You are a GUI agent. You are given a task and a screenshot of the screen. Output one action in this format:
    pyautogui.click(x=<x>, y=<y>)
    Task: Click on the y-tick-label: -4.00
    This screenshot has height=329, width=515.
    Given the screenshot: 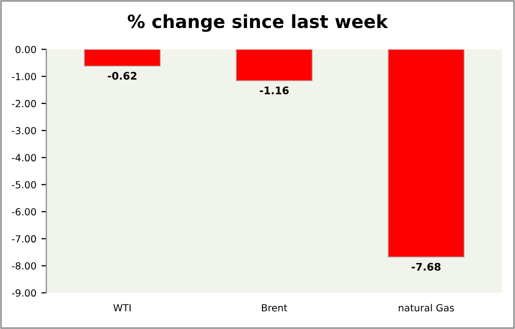 What is the action you would take?
    pyautogui.click(x=24, y=158)
    